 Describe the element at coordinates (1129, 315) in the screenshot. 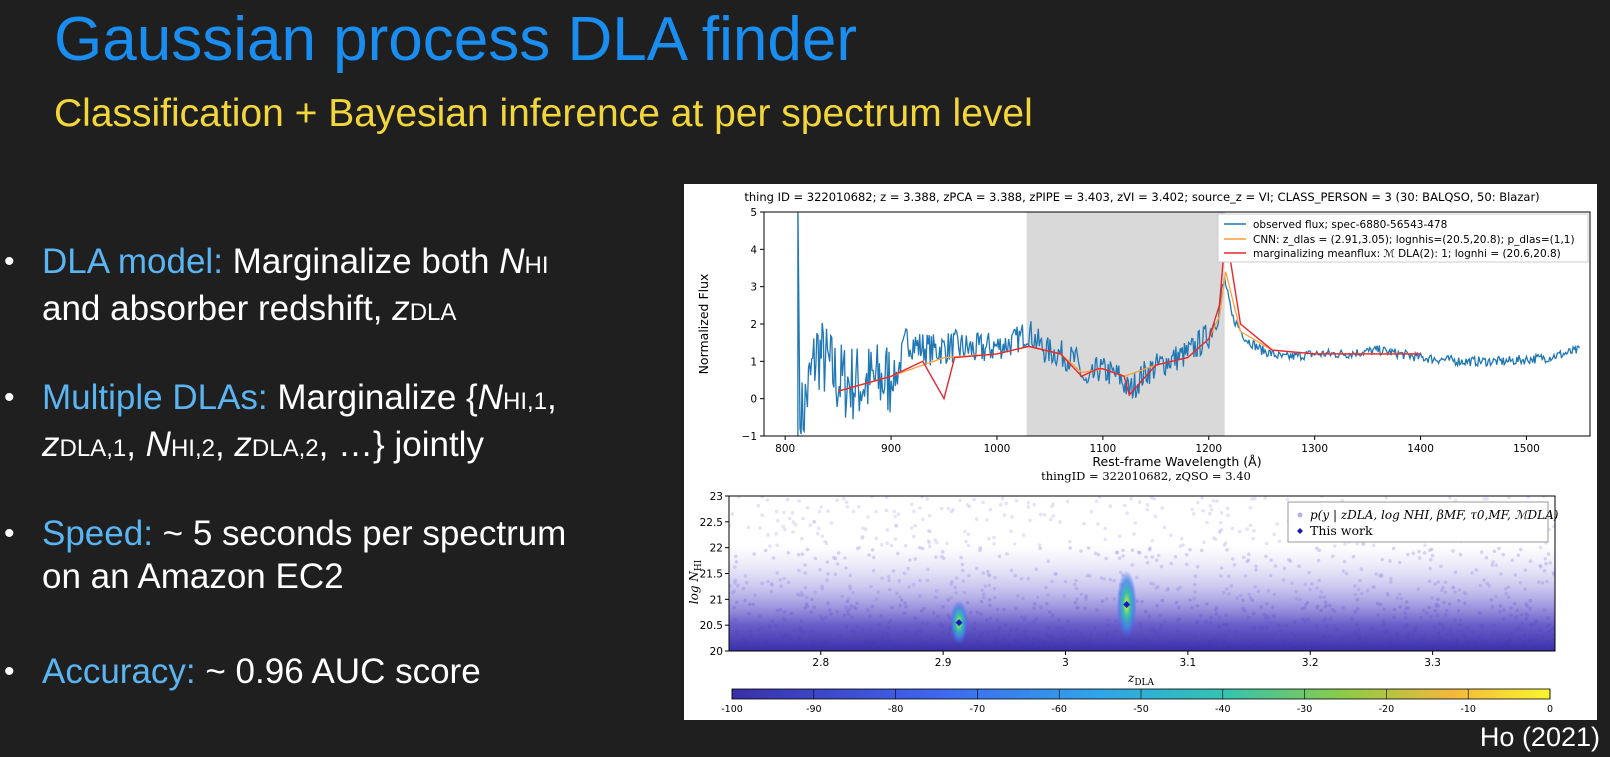

I see `meanflux-model-line` at that location.